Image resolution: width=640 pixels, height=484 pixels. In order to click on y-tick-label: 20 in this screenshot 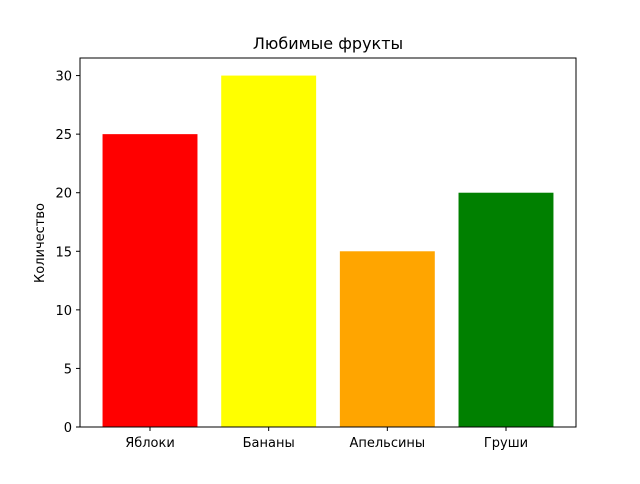, I will do `click(63, 194)`.